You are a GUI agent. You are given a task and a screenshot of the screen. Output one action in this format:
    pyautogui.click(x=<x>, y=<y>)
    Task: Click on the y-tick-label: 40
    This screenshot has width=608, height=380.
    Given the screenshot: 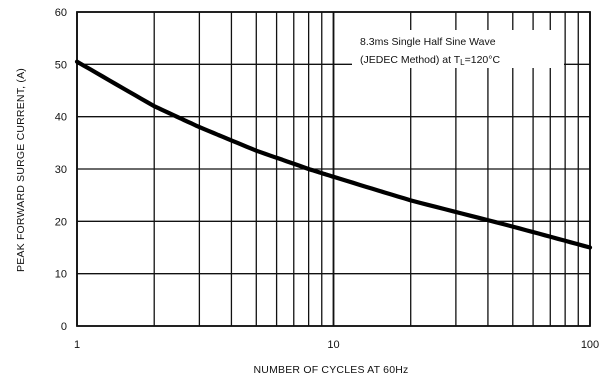 What is the action you would take?
    pyautogui.click(x=61, y=118)
    